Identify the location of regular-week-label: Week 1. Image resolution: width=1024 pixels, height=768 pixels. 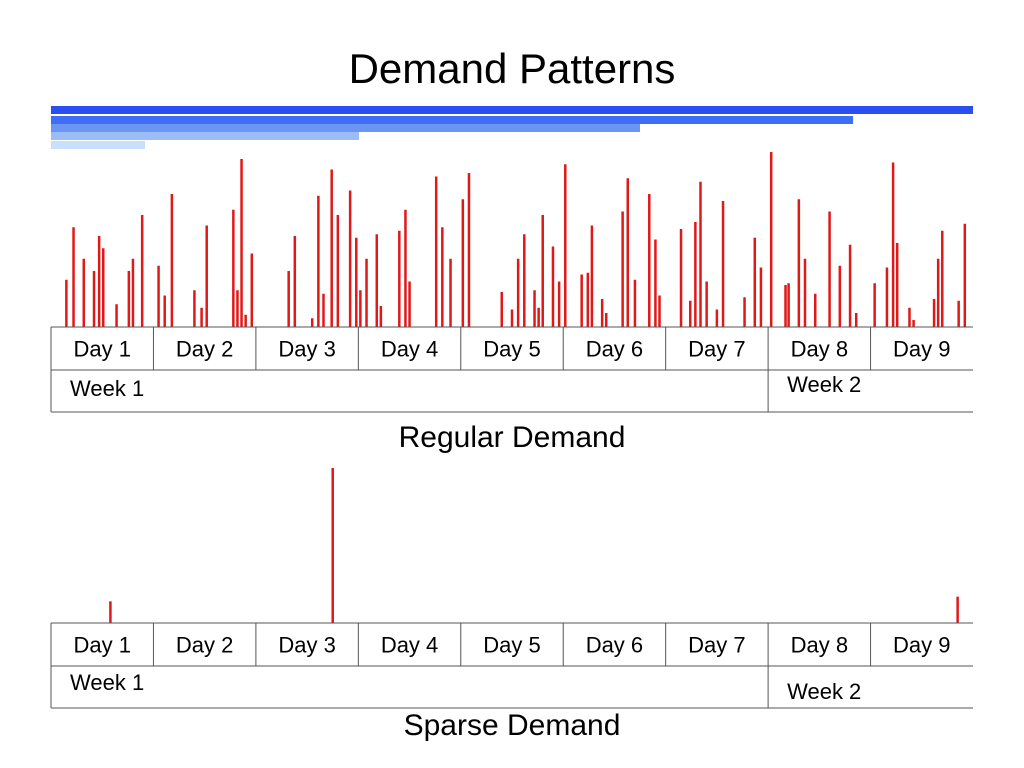
(107, 388).